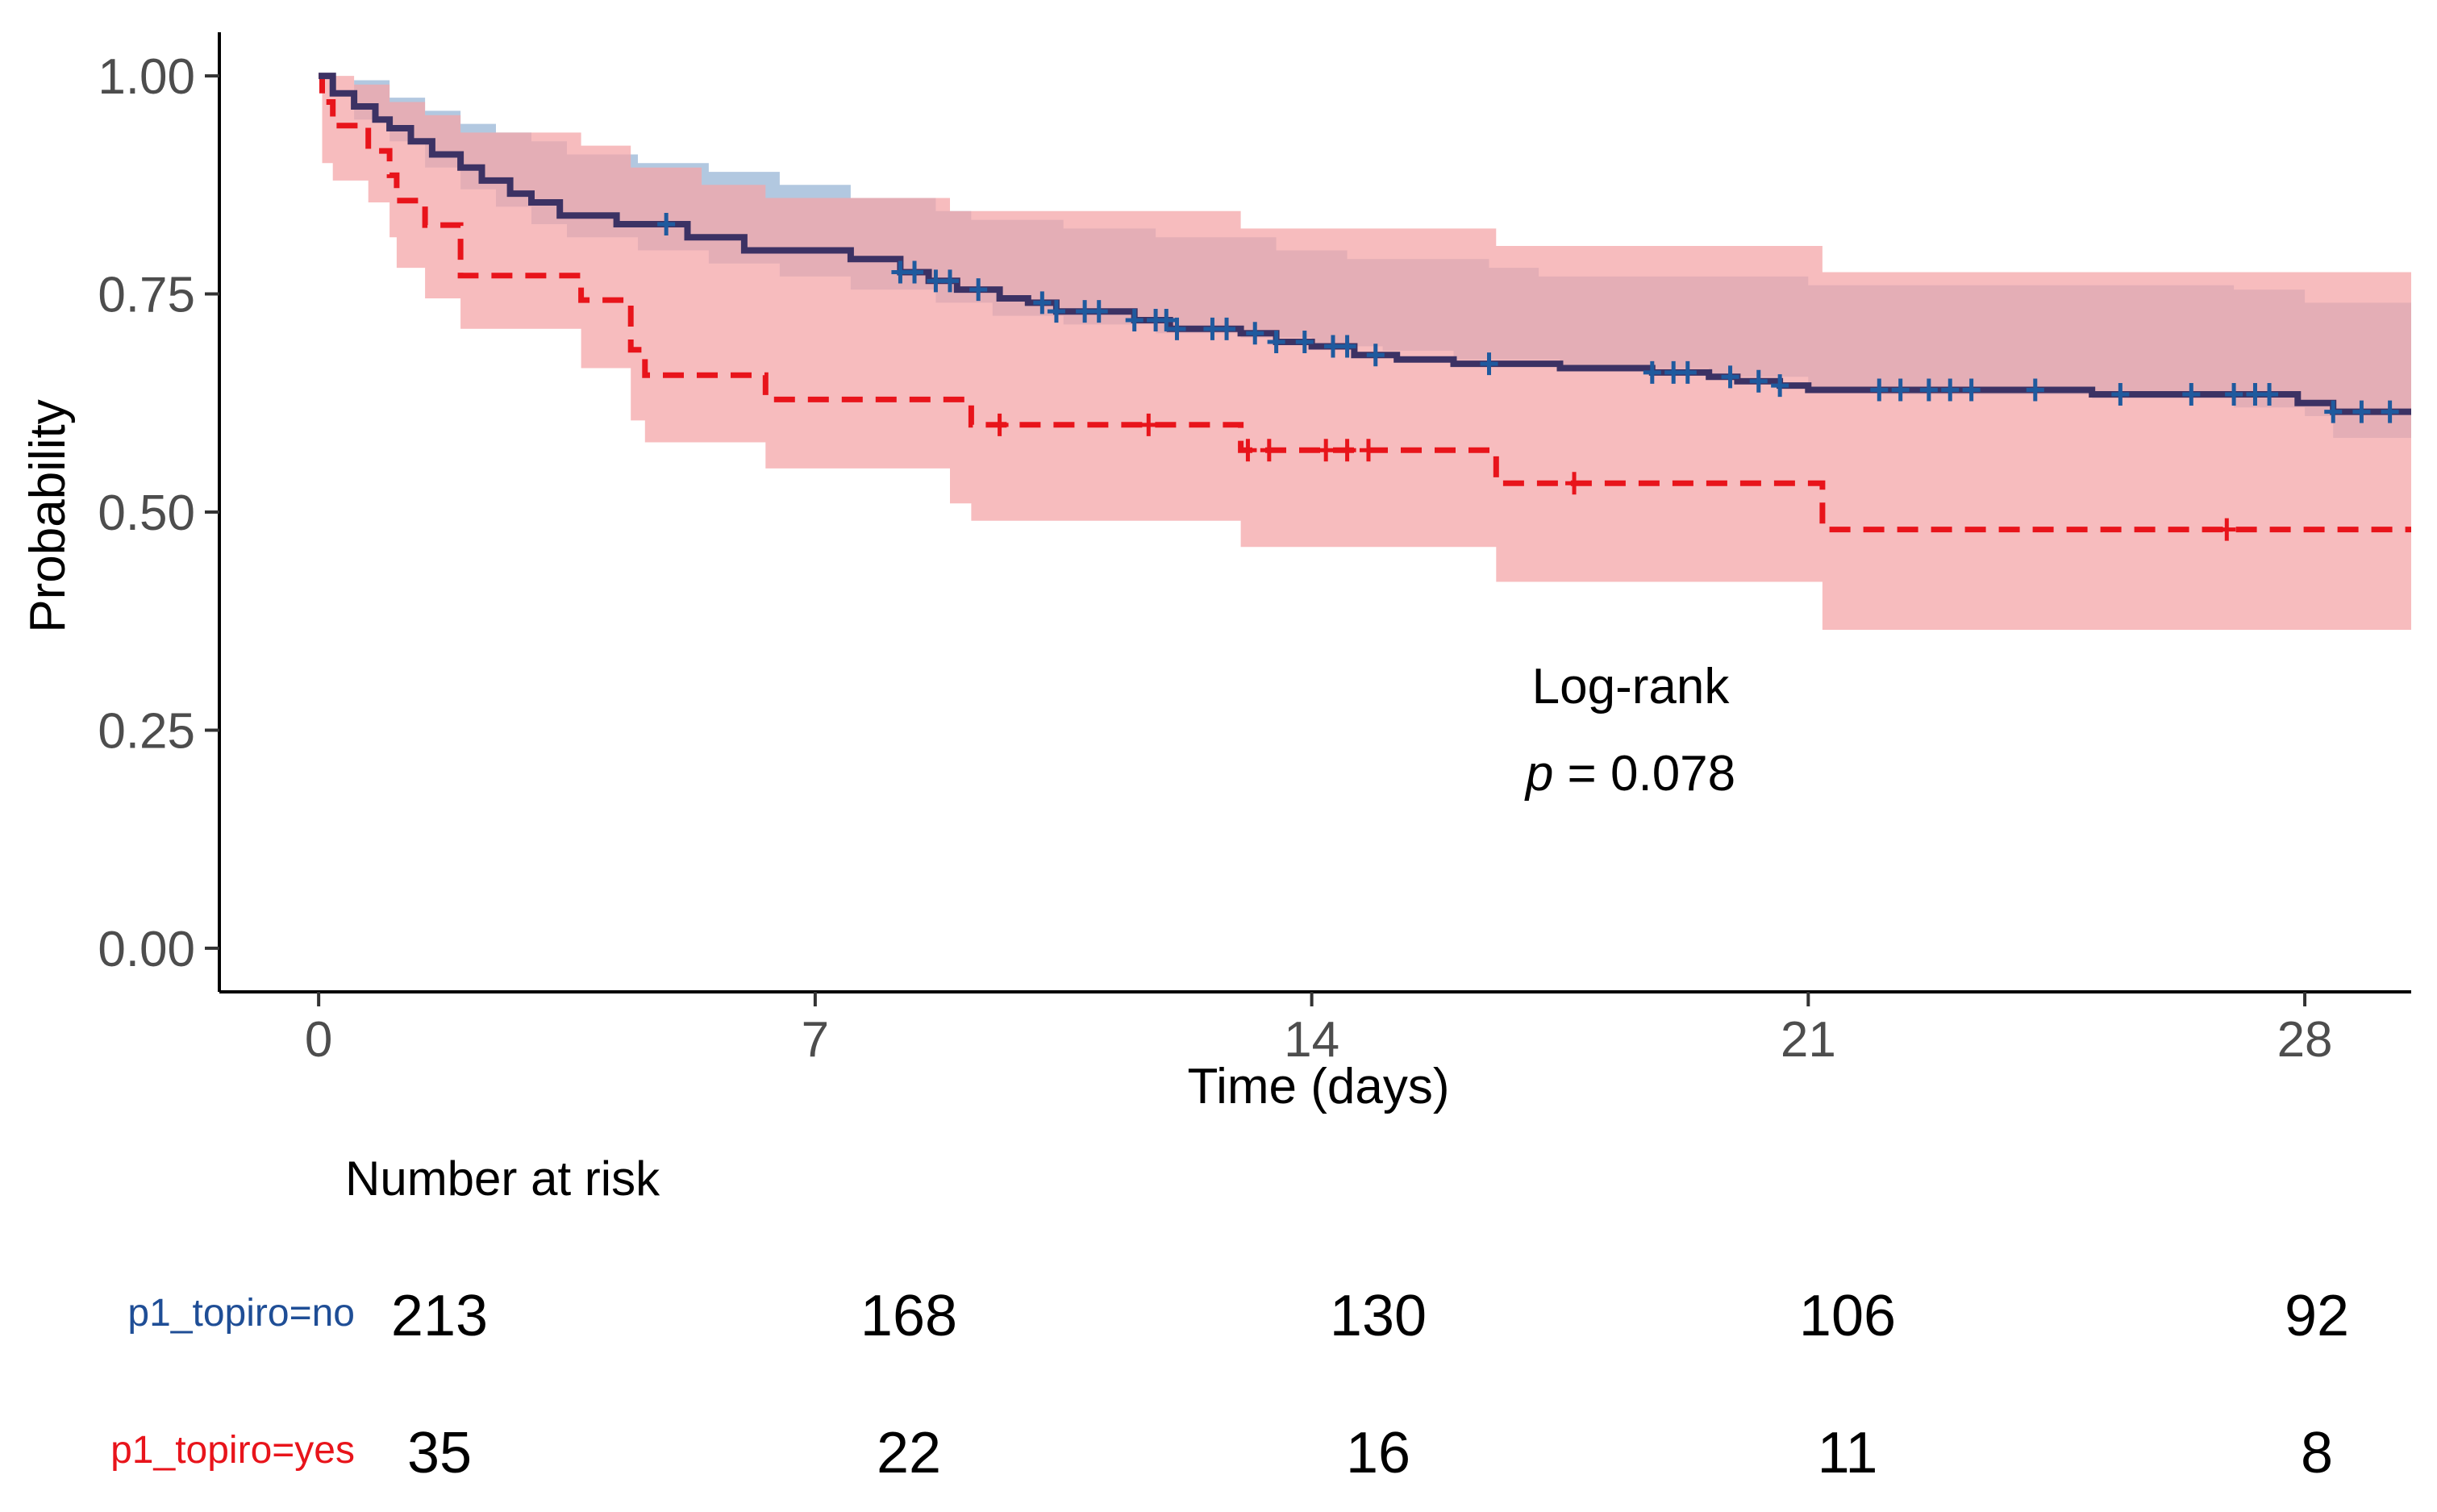  Describe the element at coordinates (1378, 1316) in the screenshot. I see `risk-count: 130` at that location.